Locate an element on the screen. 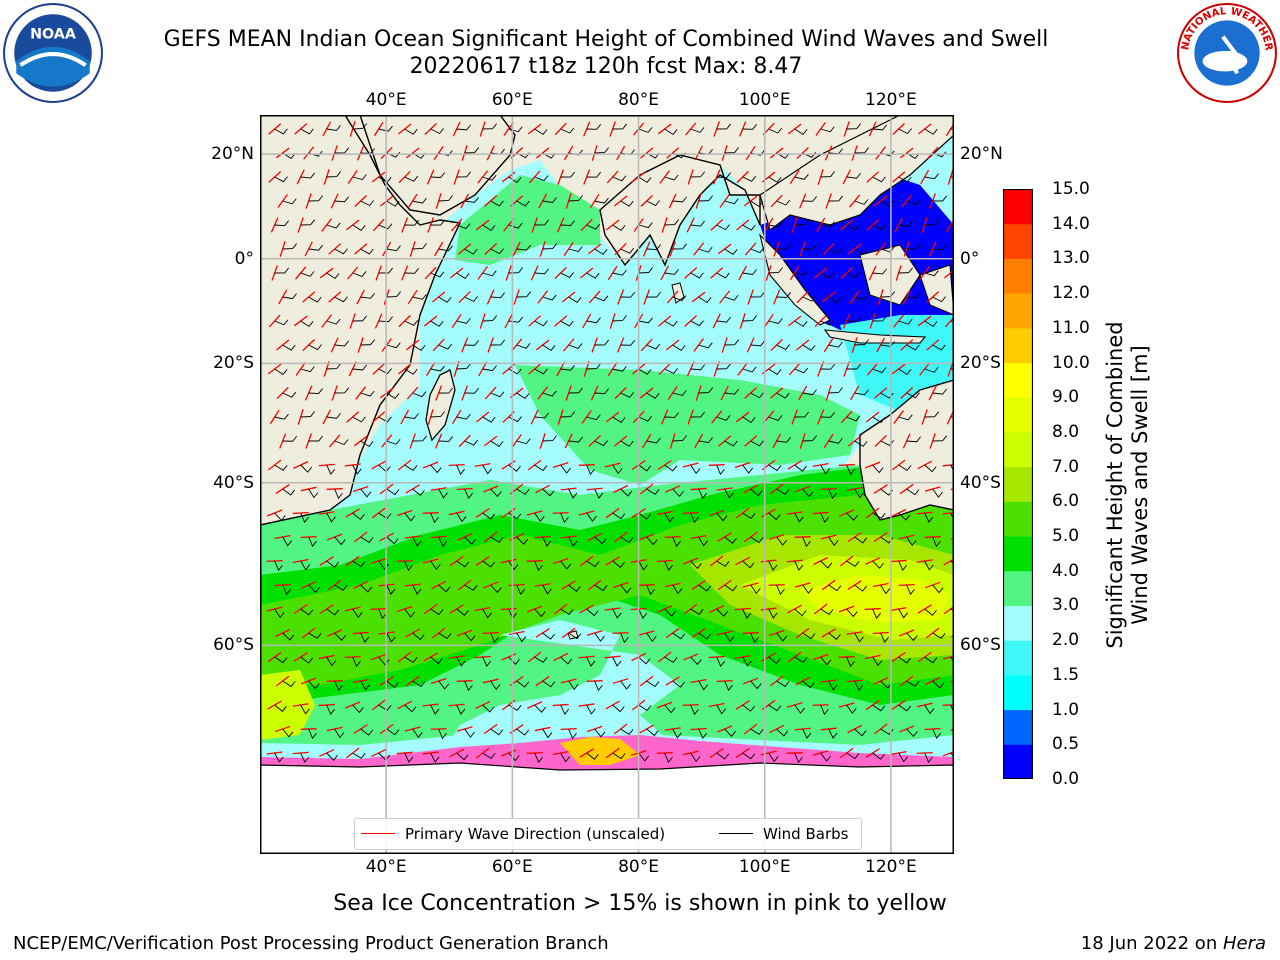  bottom-lon-label: 120°E is located at coordinates (891, 867).